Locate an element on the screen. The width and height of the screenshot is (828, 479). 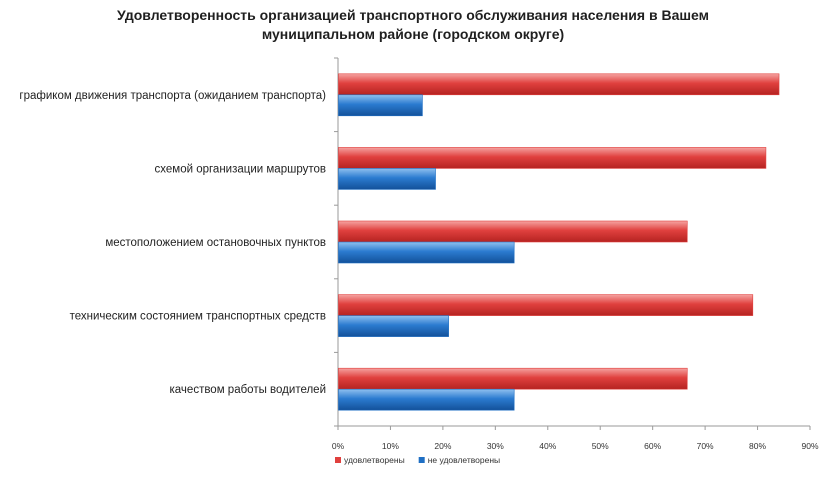
legend-label-1: не удовлетворены is located at coordinates (464, 460).